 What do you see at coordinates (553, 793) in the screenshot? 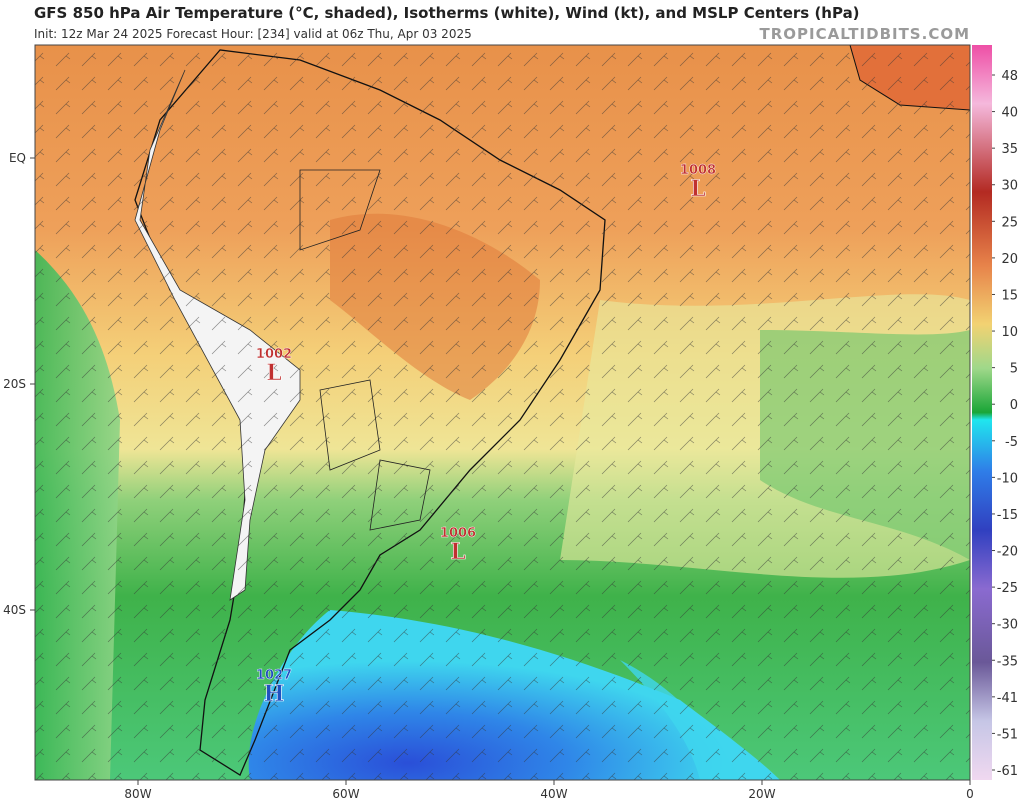
I see `lon-label: 40W` at bounding box center [553, 793].